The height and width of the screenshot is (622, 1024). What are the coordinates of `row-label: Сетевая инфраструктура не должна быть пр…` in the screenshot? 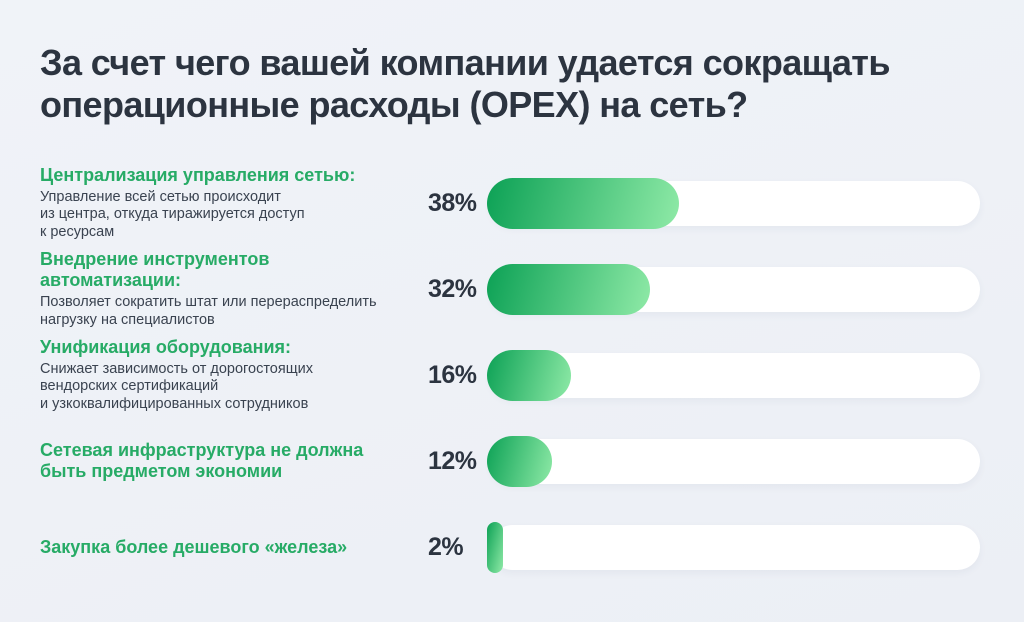 It's located at (234, 461).